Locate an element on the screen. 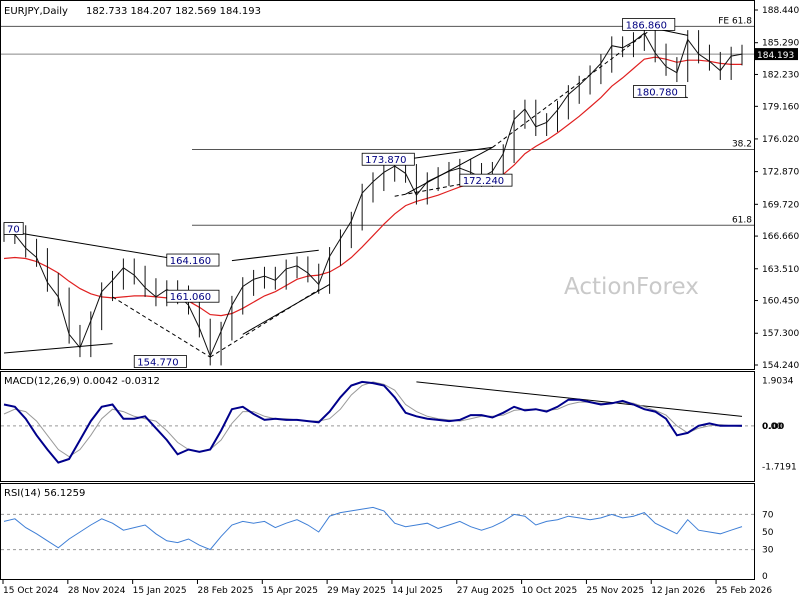 Image resolution: width=800 pixels, height=600 pixels. price-annotation: 70 is located at coordinates (13, 229).